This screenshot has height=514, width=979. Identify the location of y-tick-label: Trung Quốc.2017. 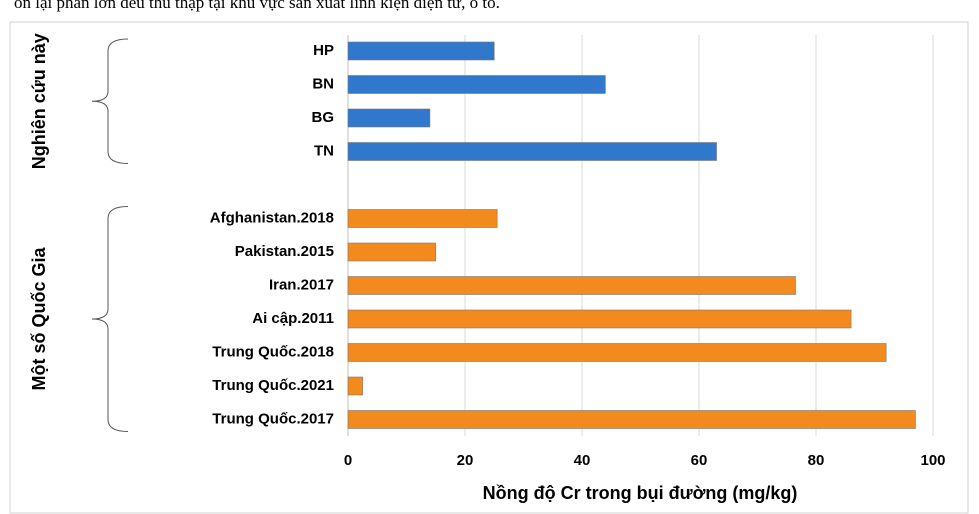
(273, 418).